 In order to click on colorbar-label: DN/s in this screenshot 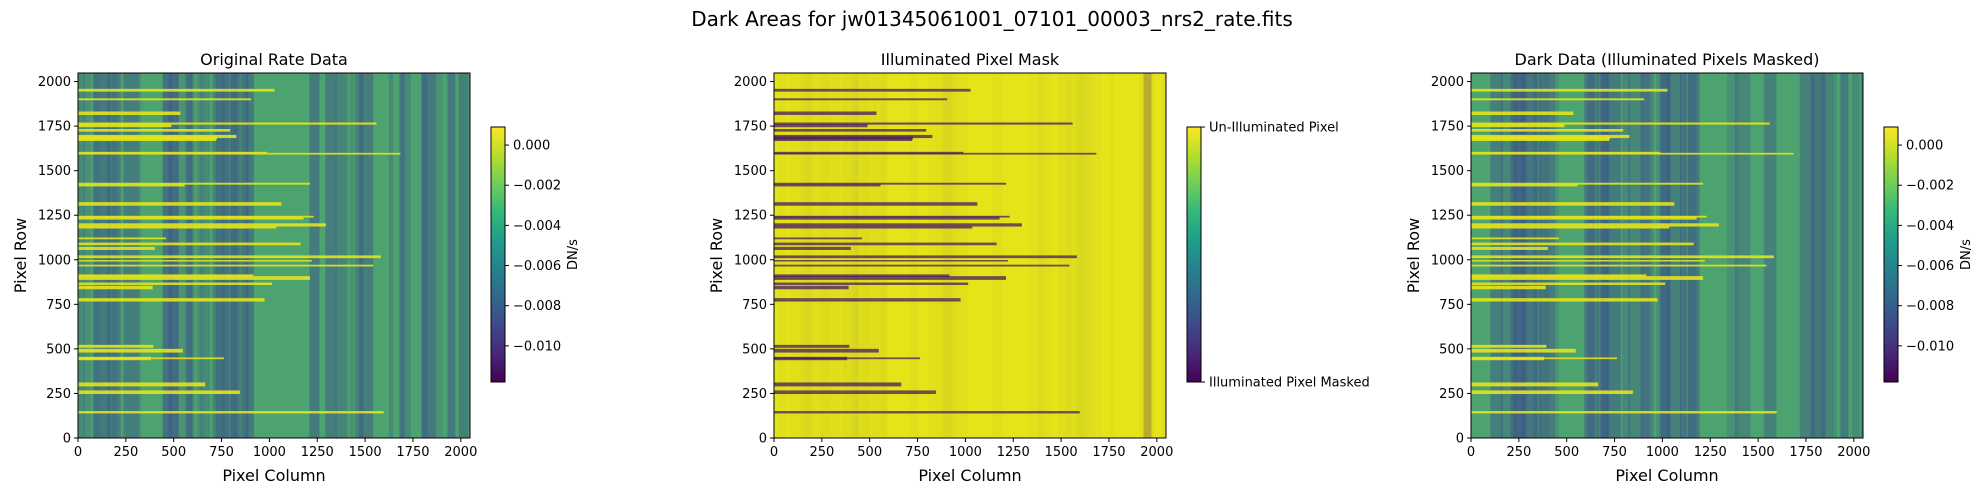, I will do `click(573, 254)`.